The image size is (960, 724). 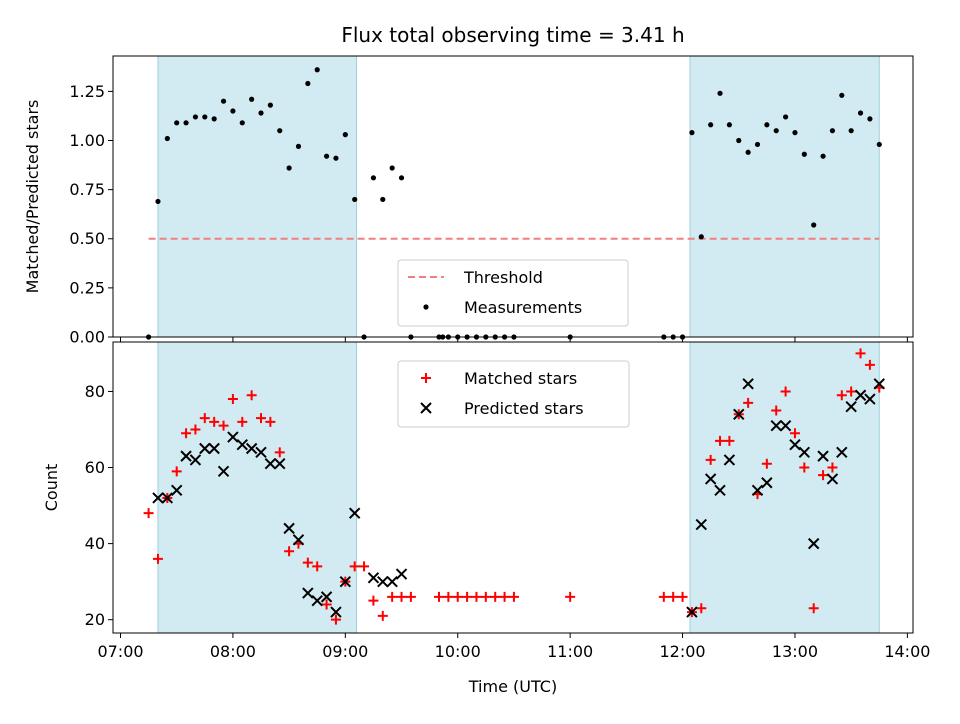 What do you see at coordinates (524, 408) in the screenshot?
I see `legend-label: Predicted stars` at bounding box center [524, 408].